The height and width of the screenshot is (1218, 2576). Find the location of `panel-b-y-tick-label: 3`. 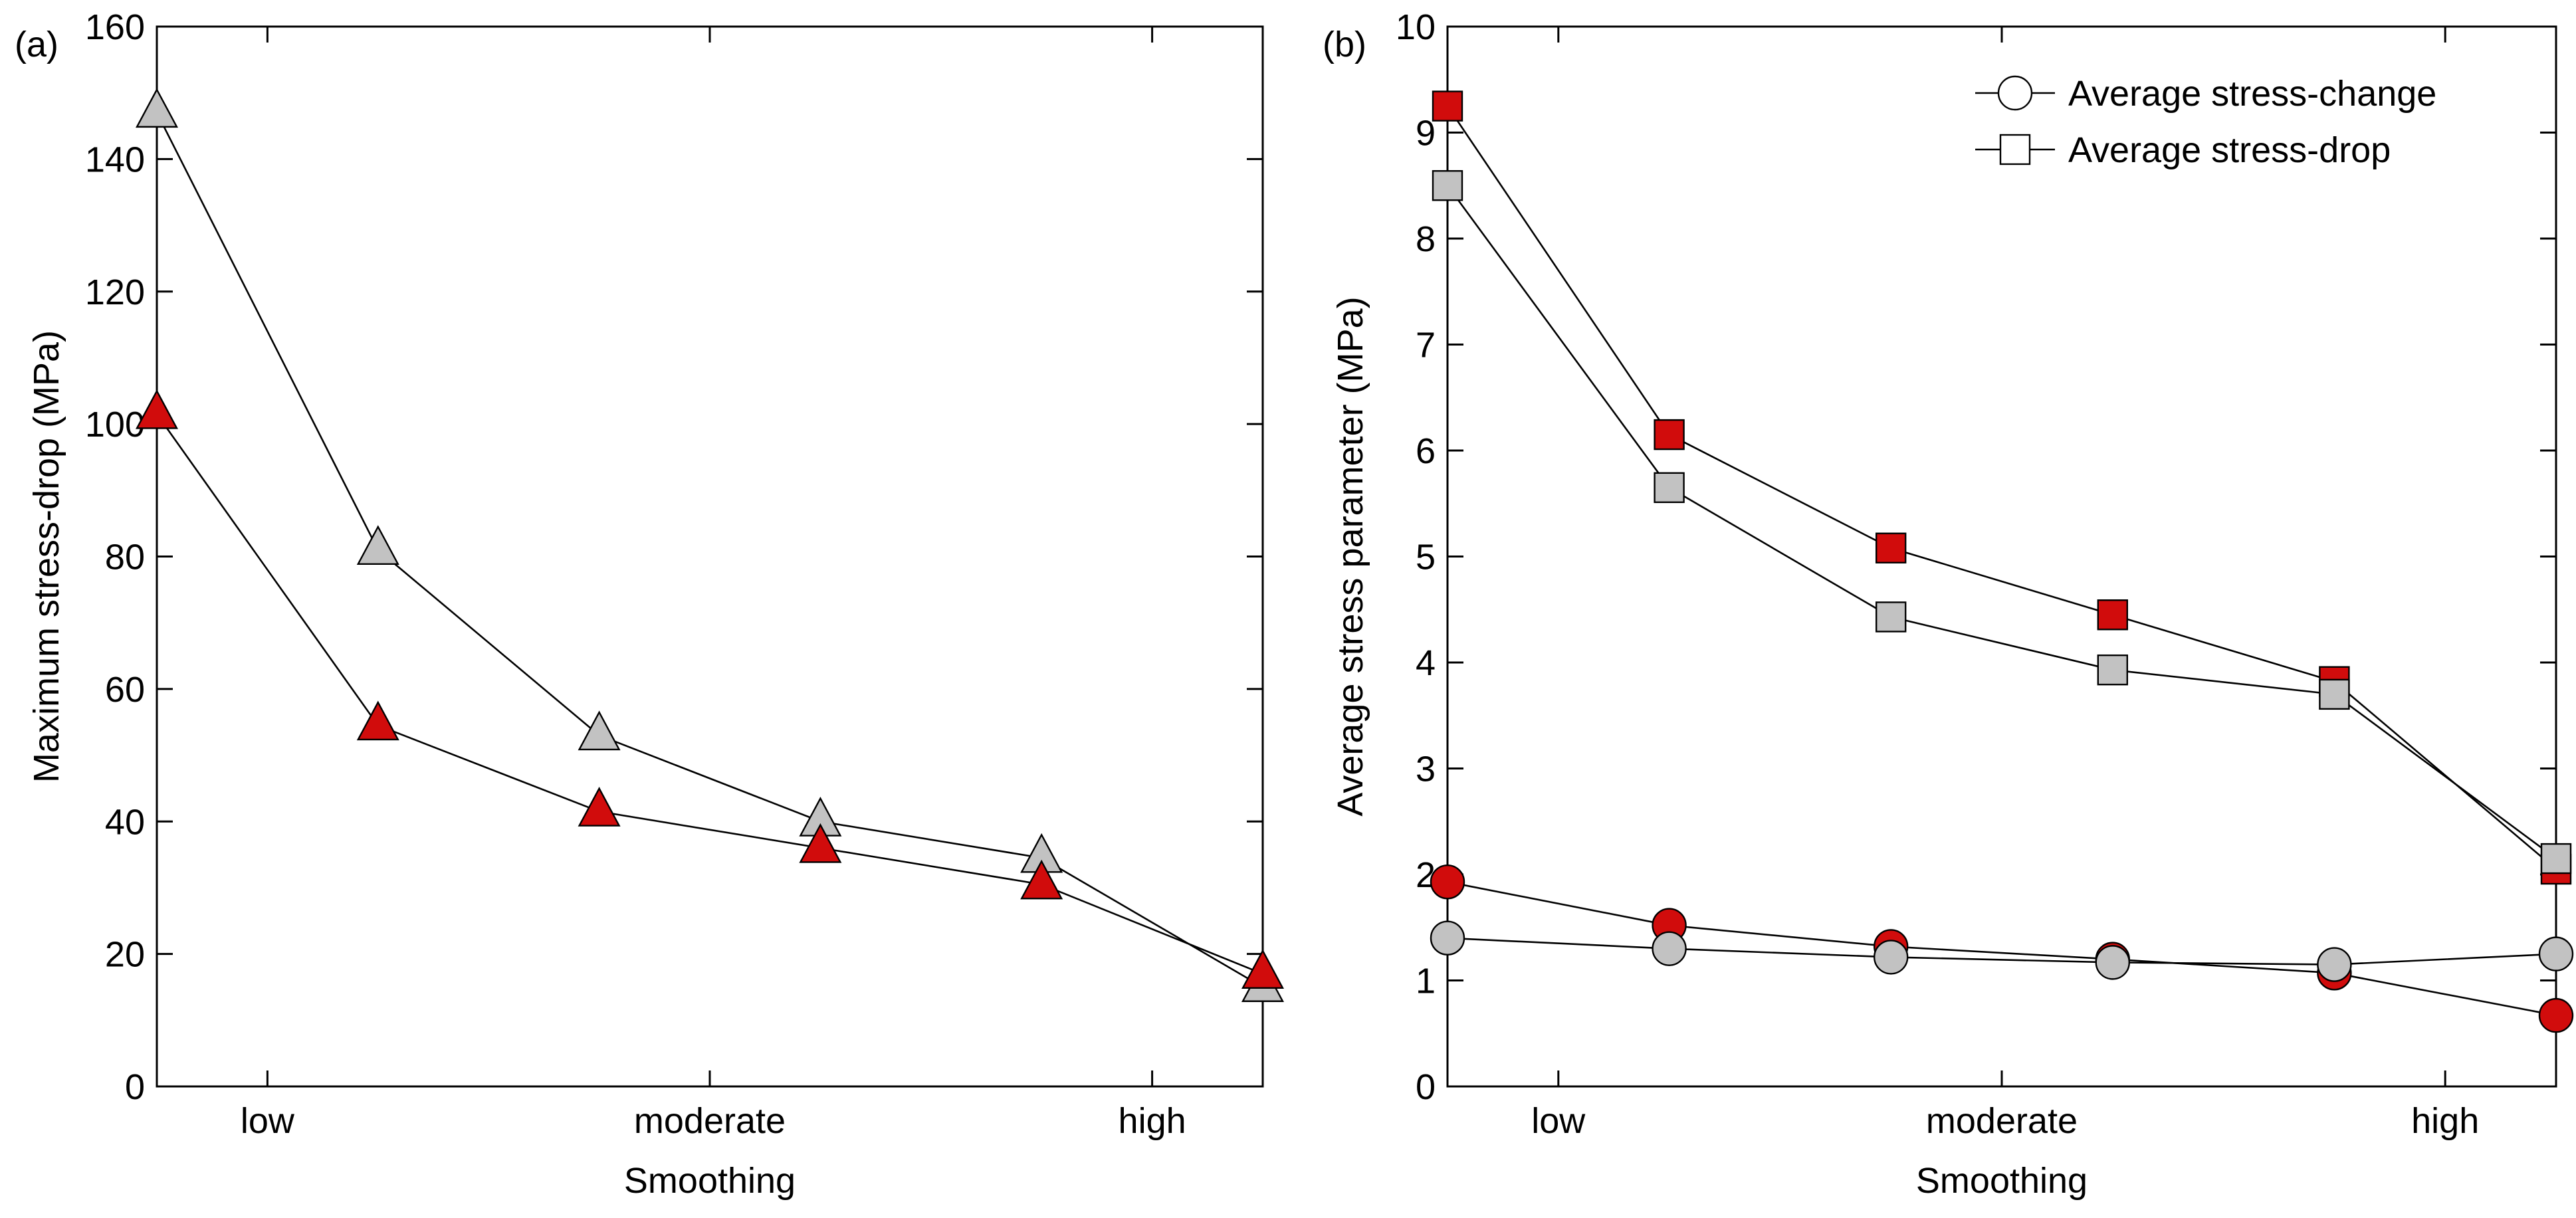

panel-b-y-tick-label: 3 is located at coordinates (1426, 769).